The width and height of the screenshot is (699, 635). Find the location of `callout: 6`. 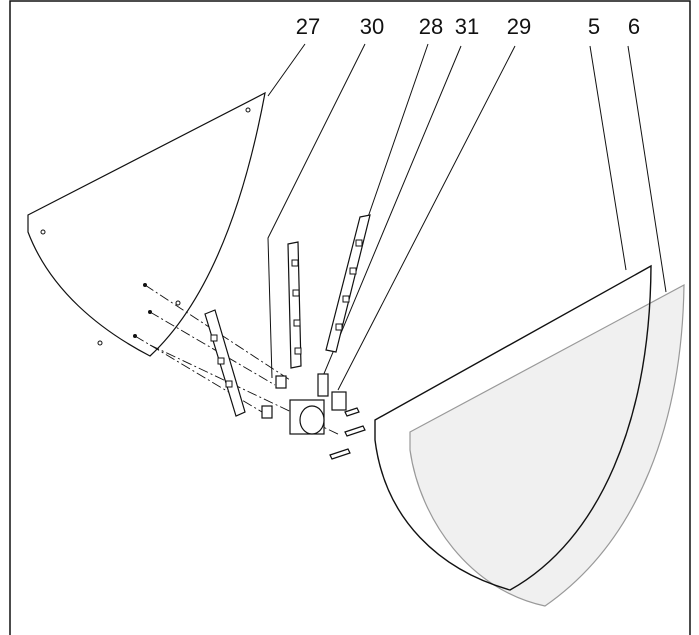

callout: 6 is located at coordinates (634, 26).